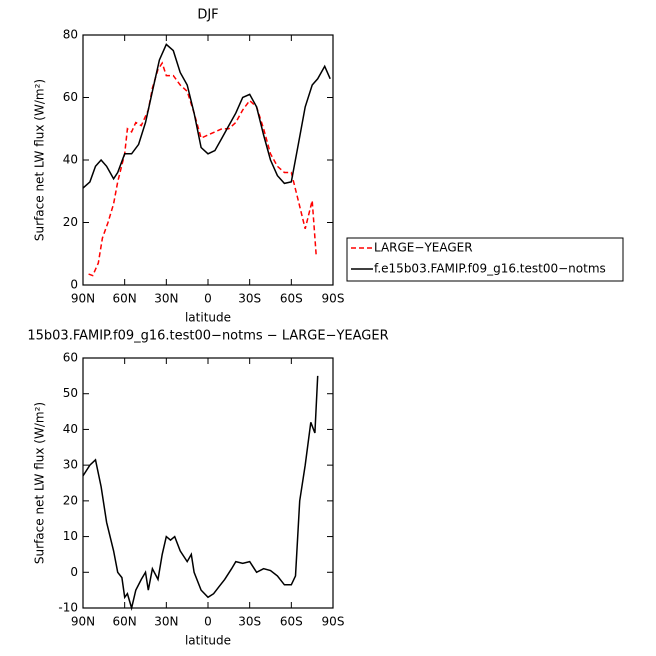  I want to click on y-tick-label: -10, so click(68, 608).